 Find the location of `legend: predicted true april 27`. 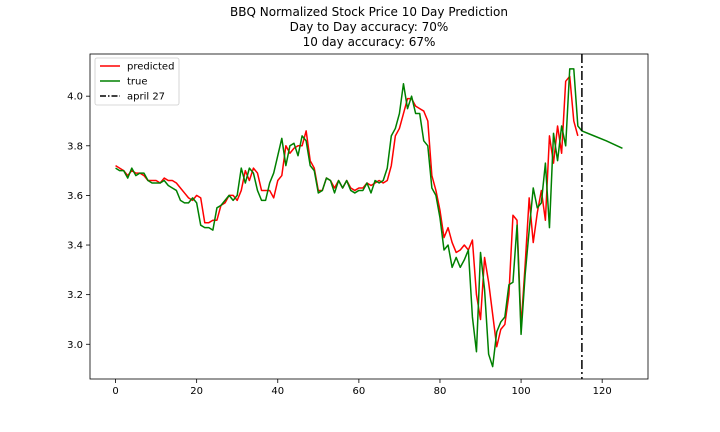

legend: predicted true april 27 is located at coordinates (137, 81).